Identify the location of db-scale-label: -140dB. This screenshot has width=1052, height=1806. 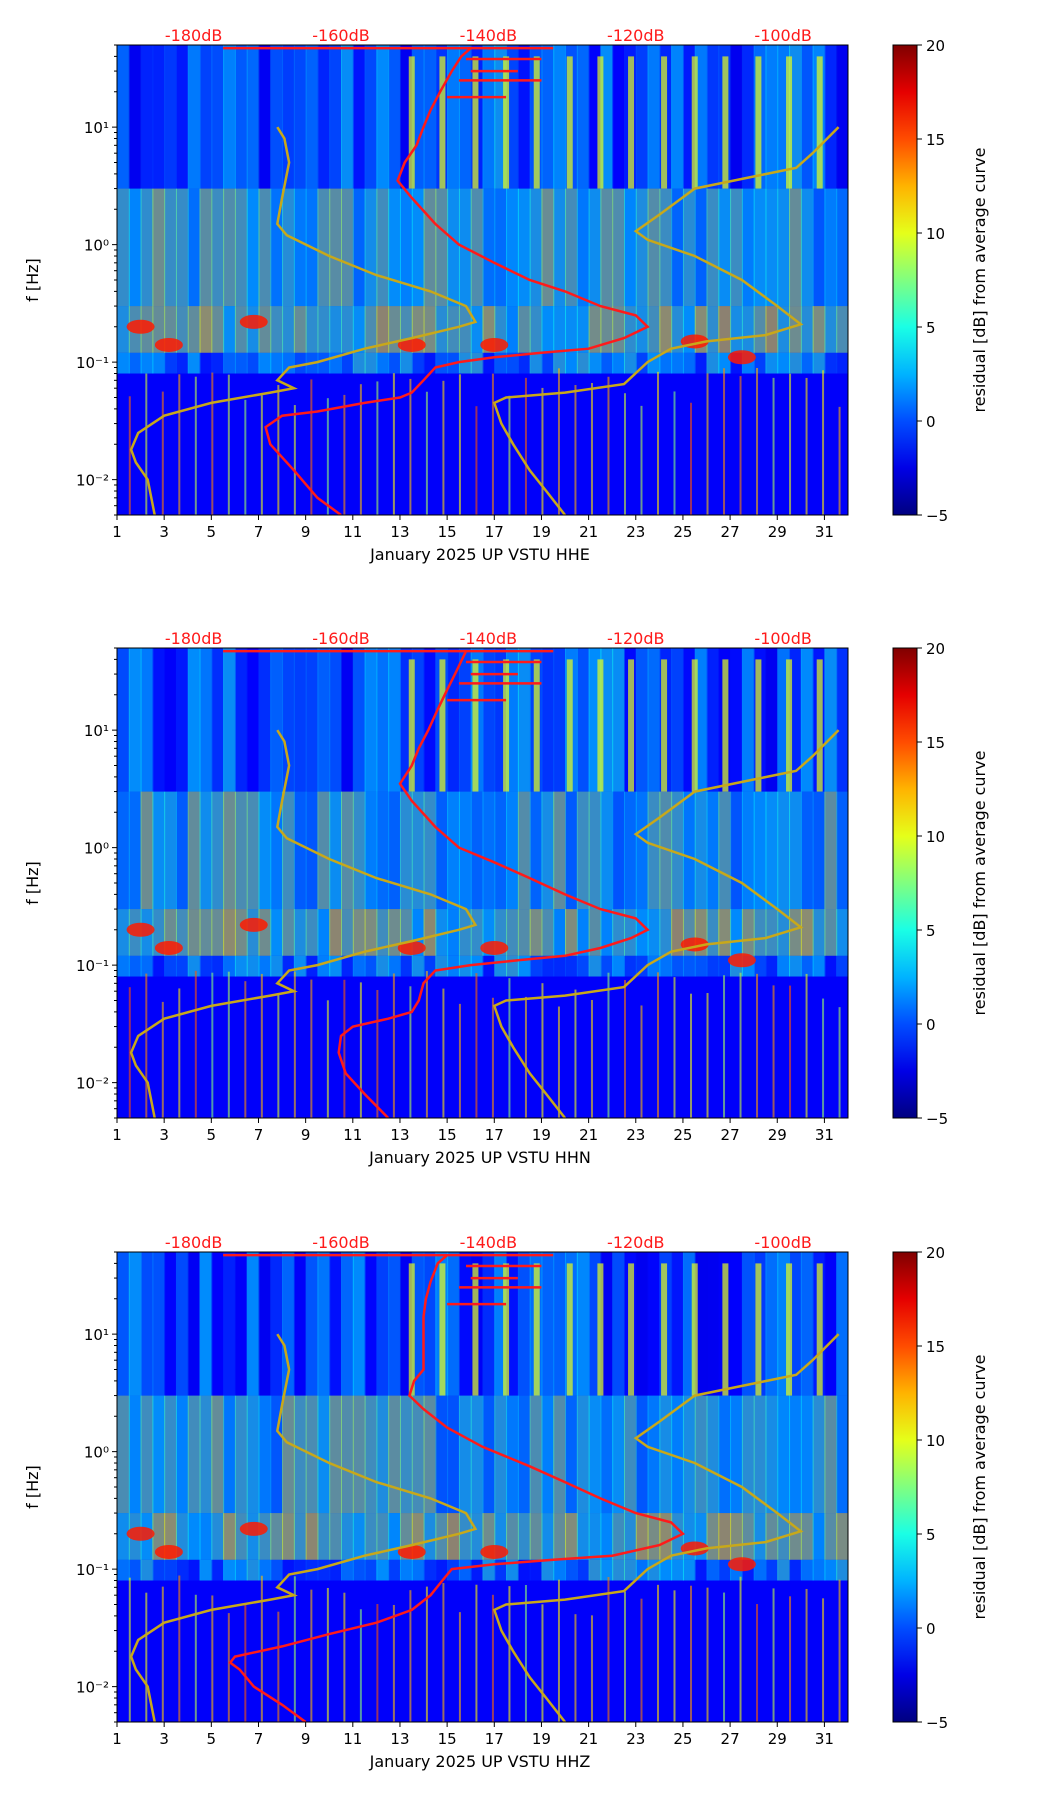
(488, 35).